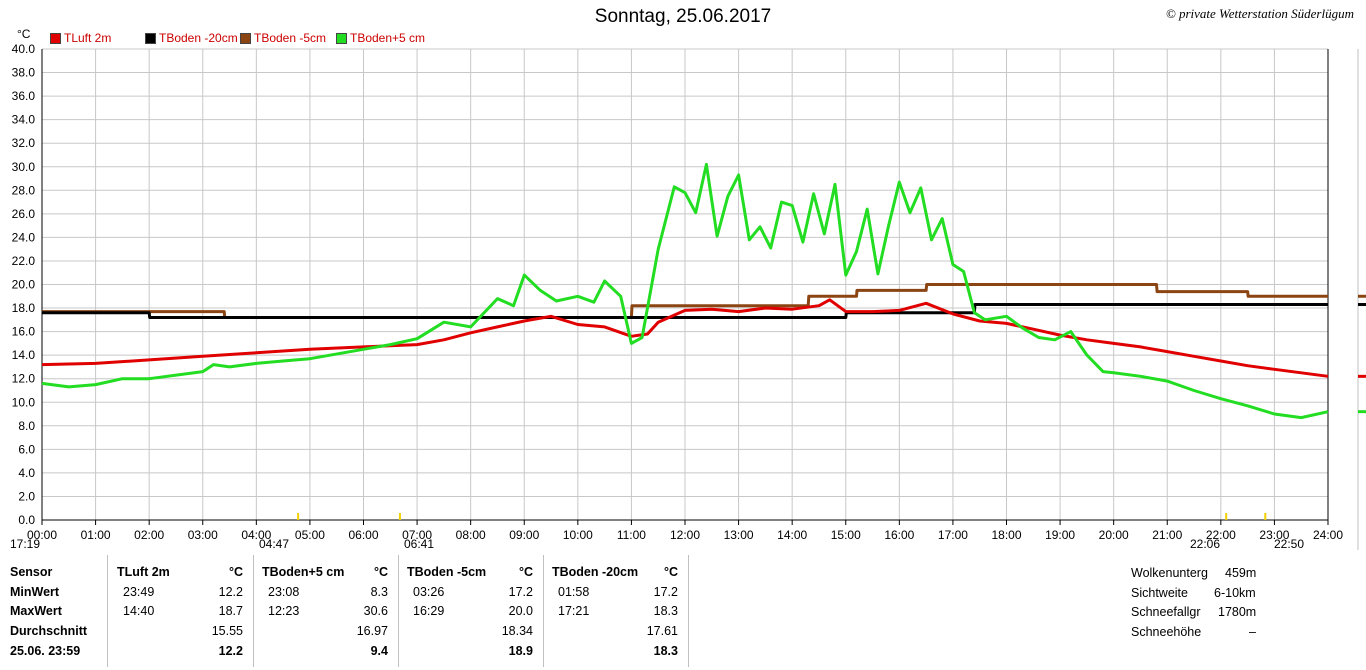 This screenshot has height=670, width=1366. What do you see at coordinates (429, 611) in the screenshot?
I see `max-time: 16:29` at bounding box center [429, 611].